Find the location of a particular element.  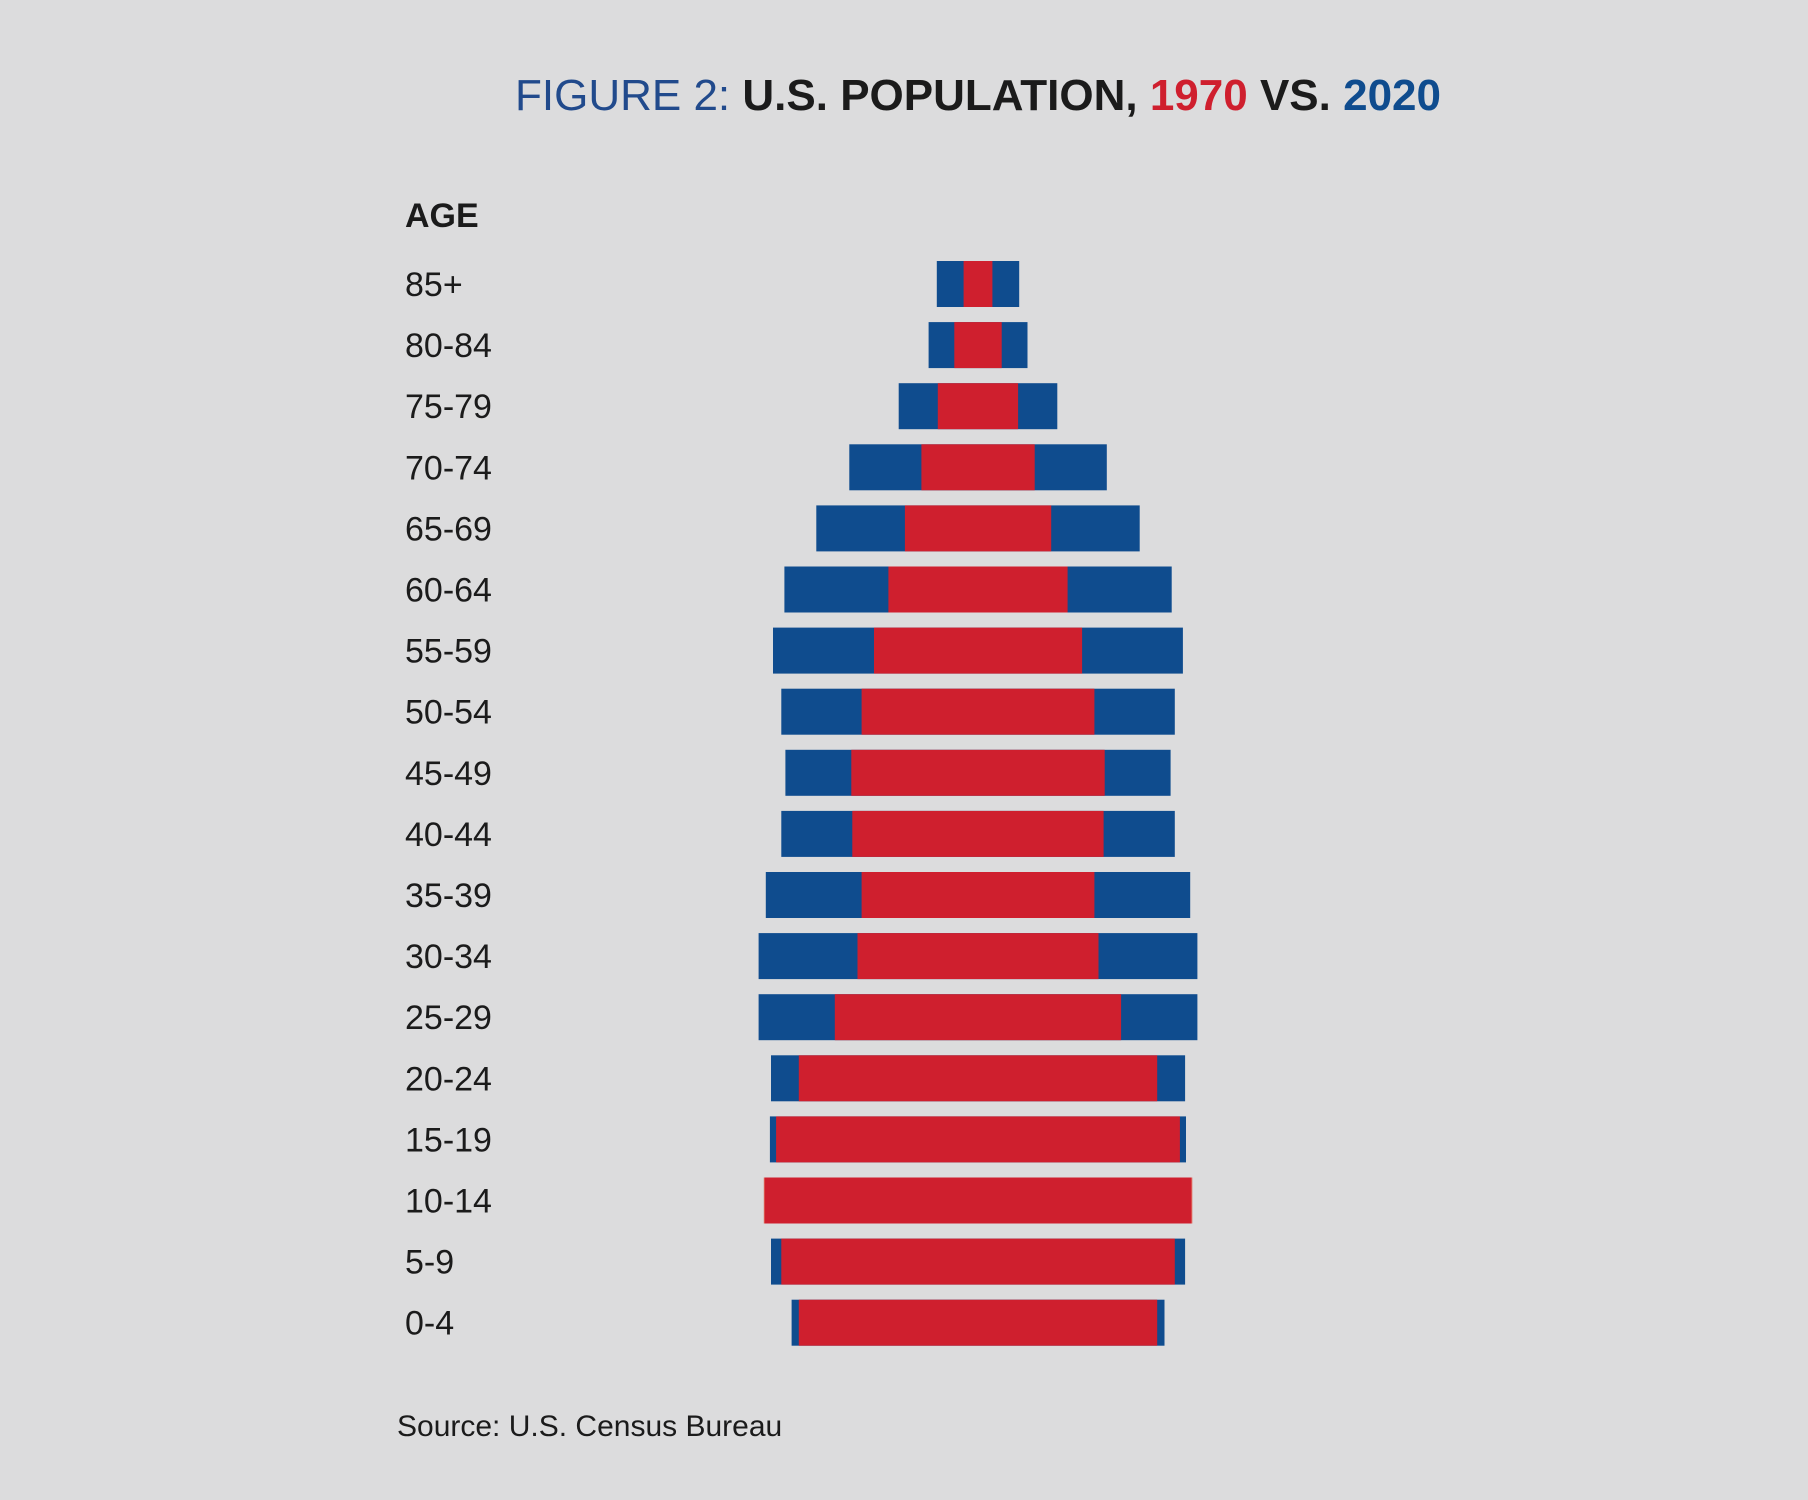

title-vs: VS. is located at coordinates (1295, 95).